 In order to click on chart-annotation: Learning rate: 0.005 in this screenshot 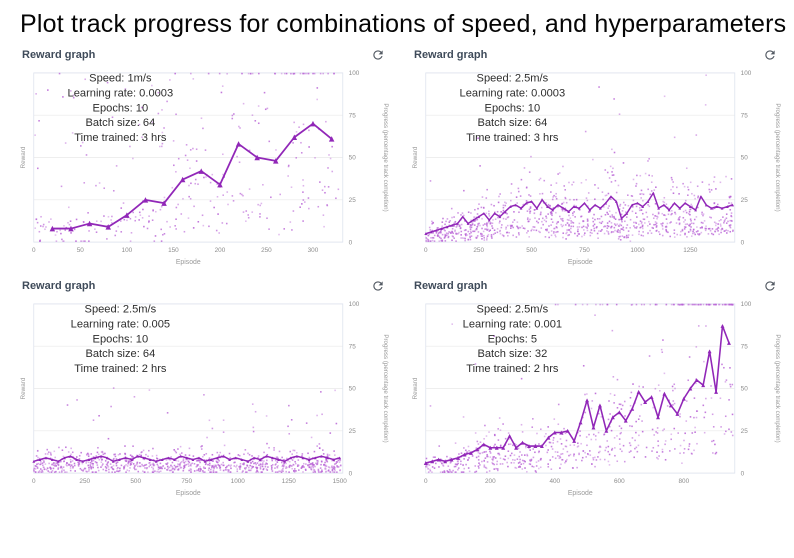, I will do `click(120, 324)`.